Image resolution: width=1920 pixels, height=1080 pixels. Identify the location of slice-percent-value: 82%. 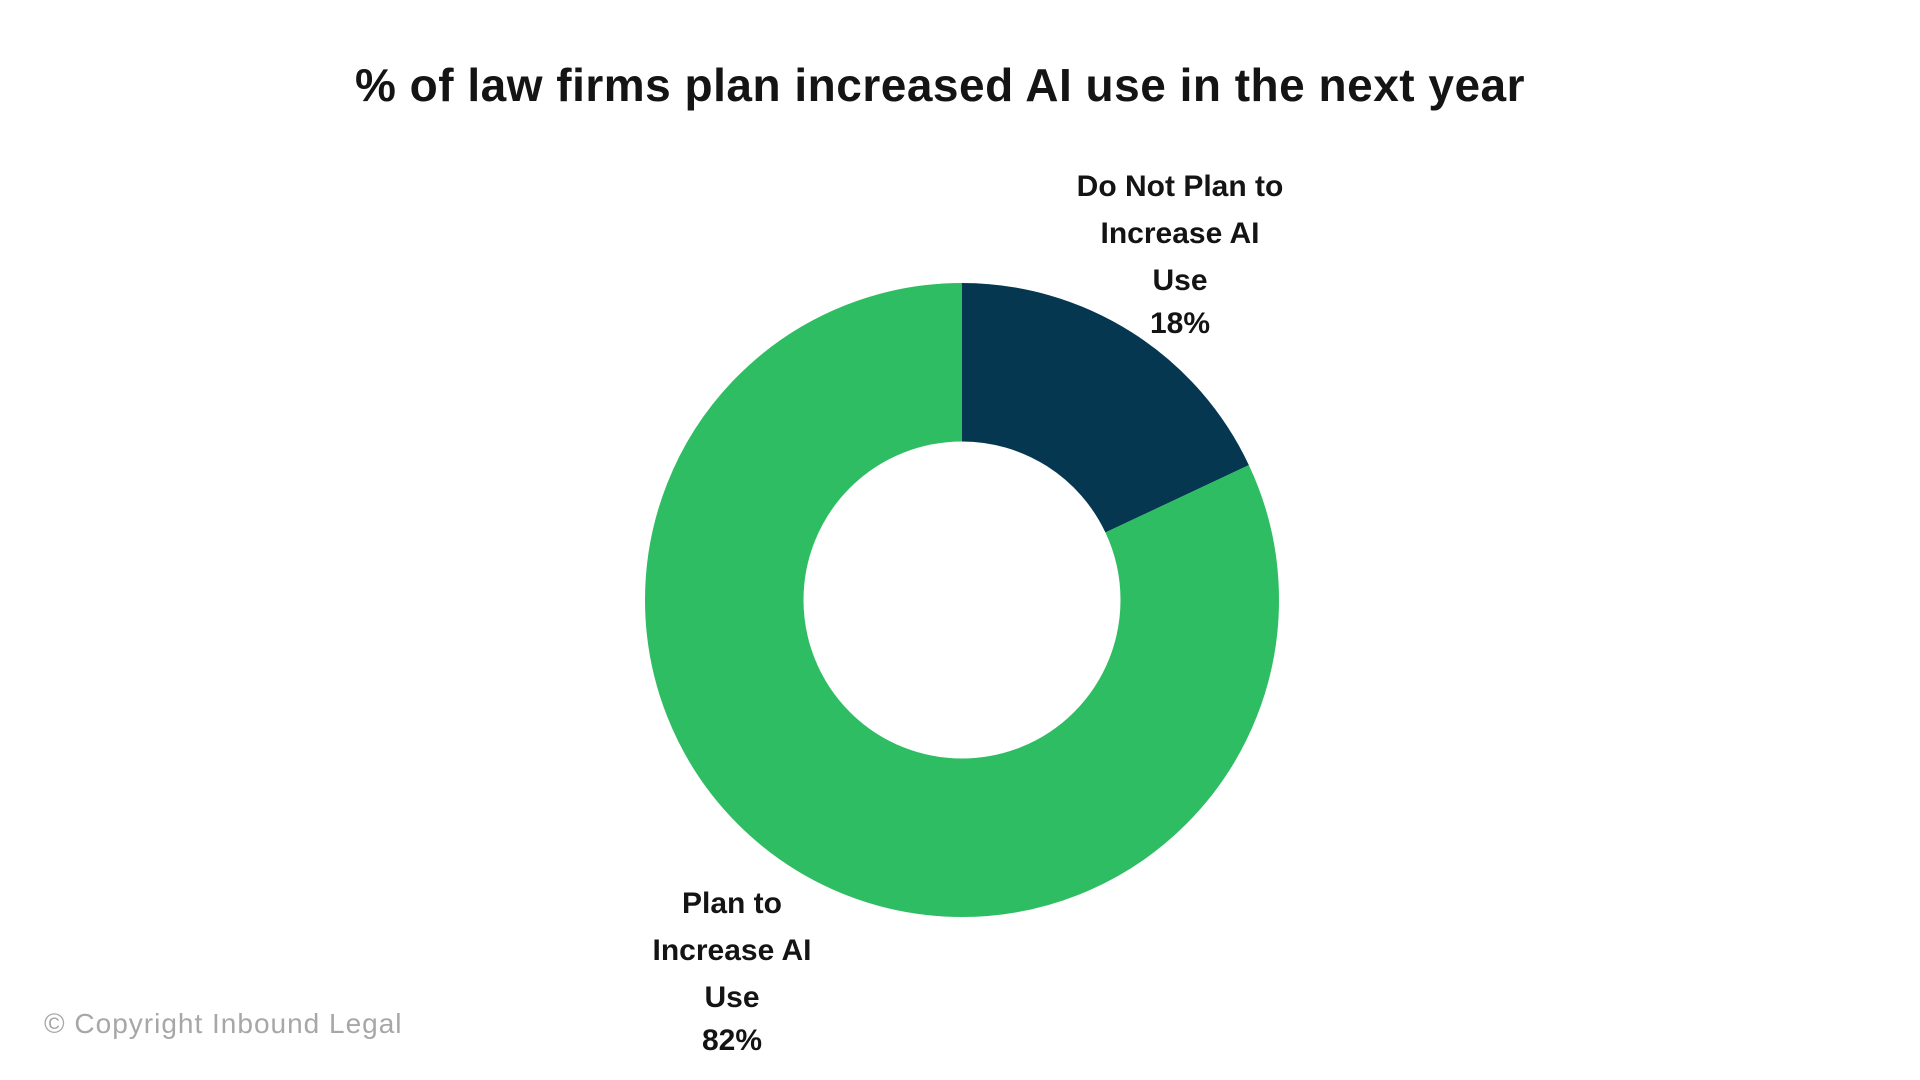
(732, 1040).